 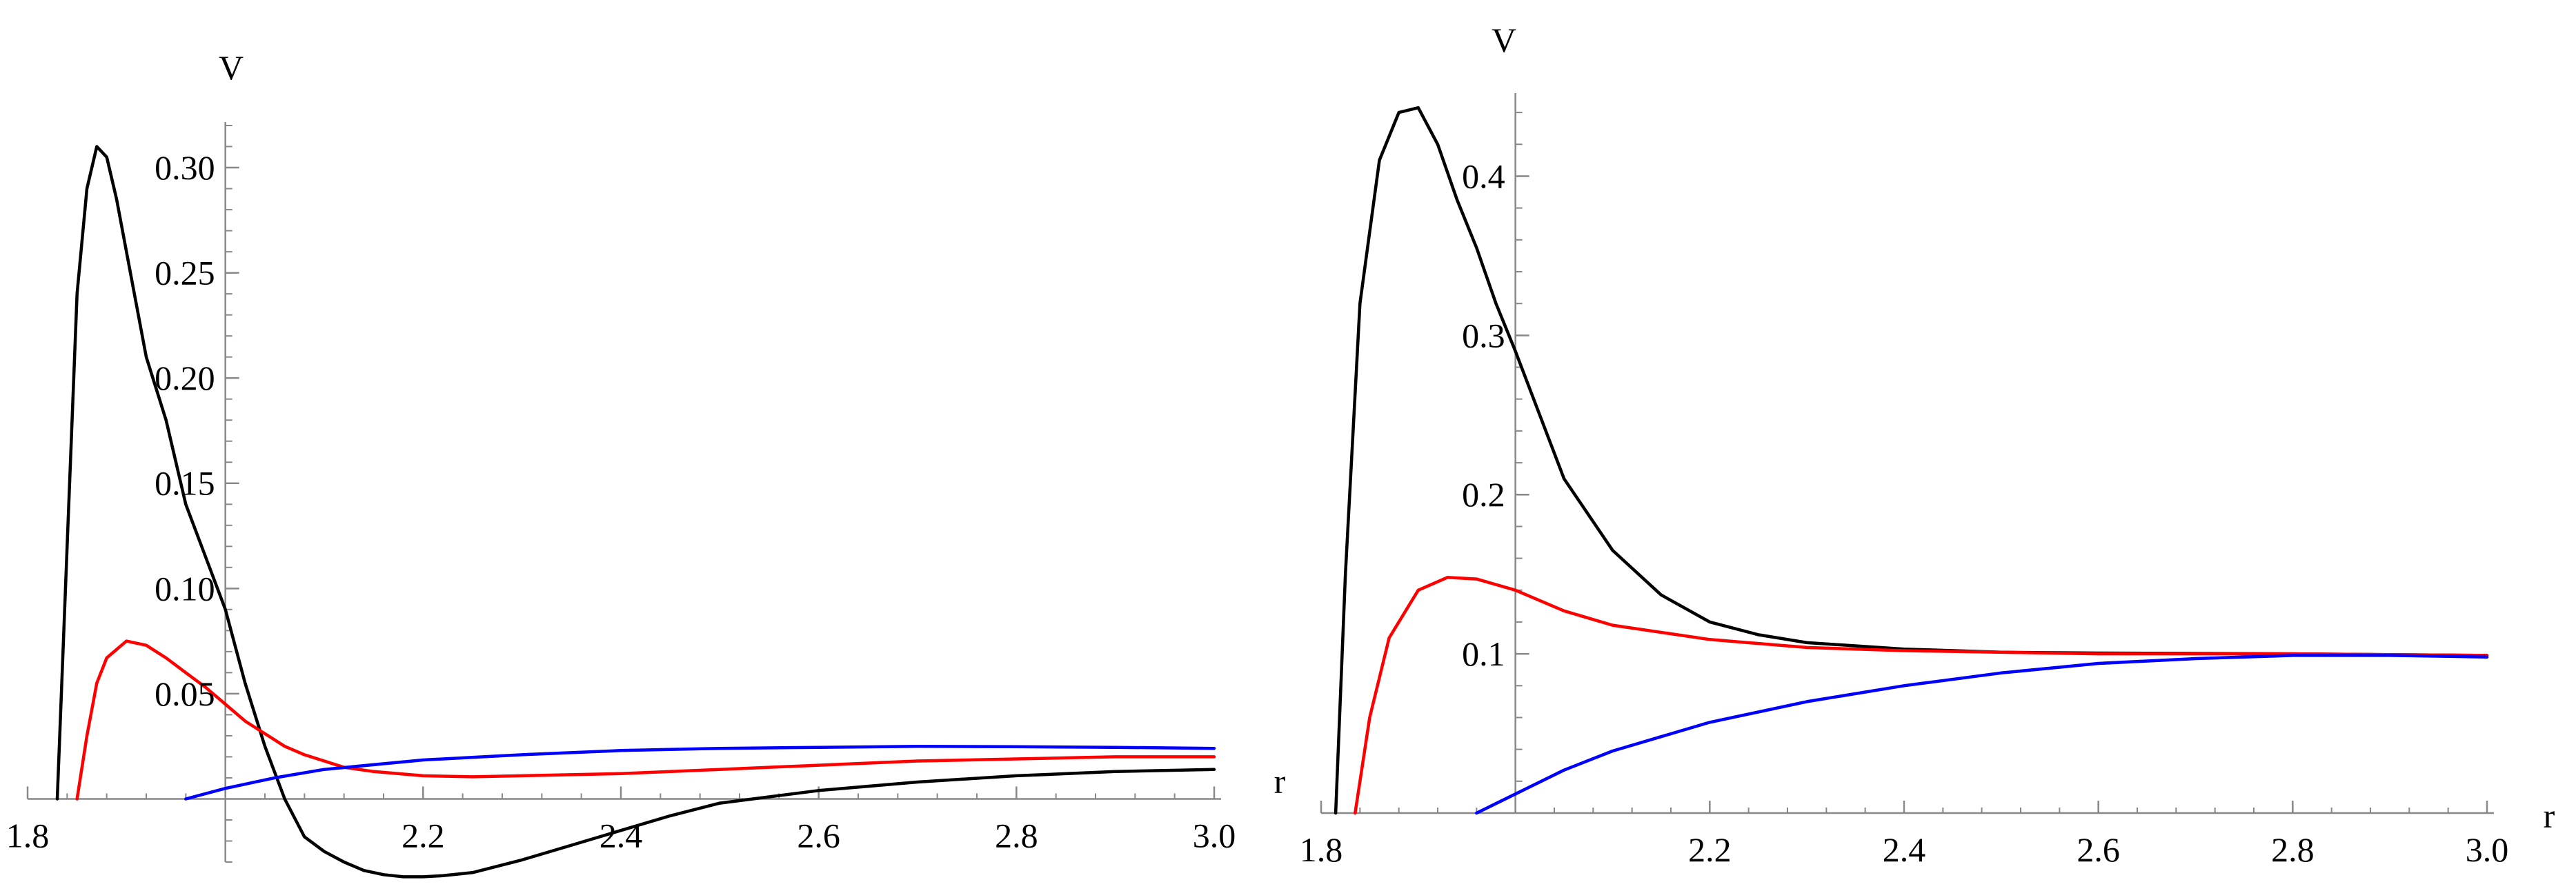 I want to click on left-y-tick-label: 0.05, so click(x=185, y=693).